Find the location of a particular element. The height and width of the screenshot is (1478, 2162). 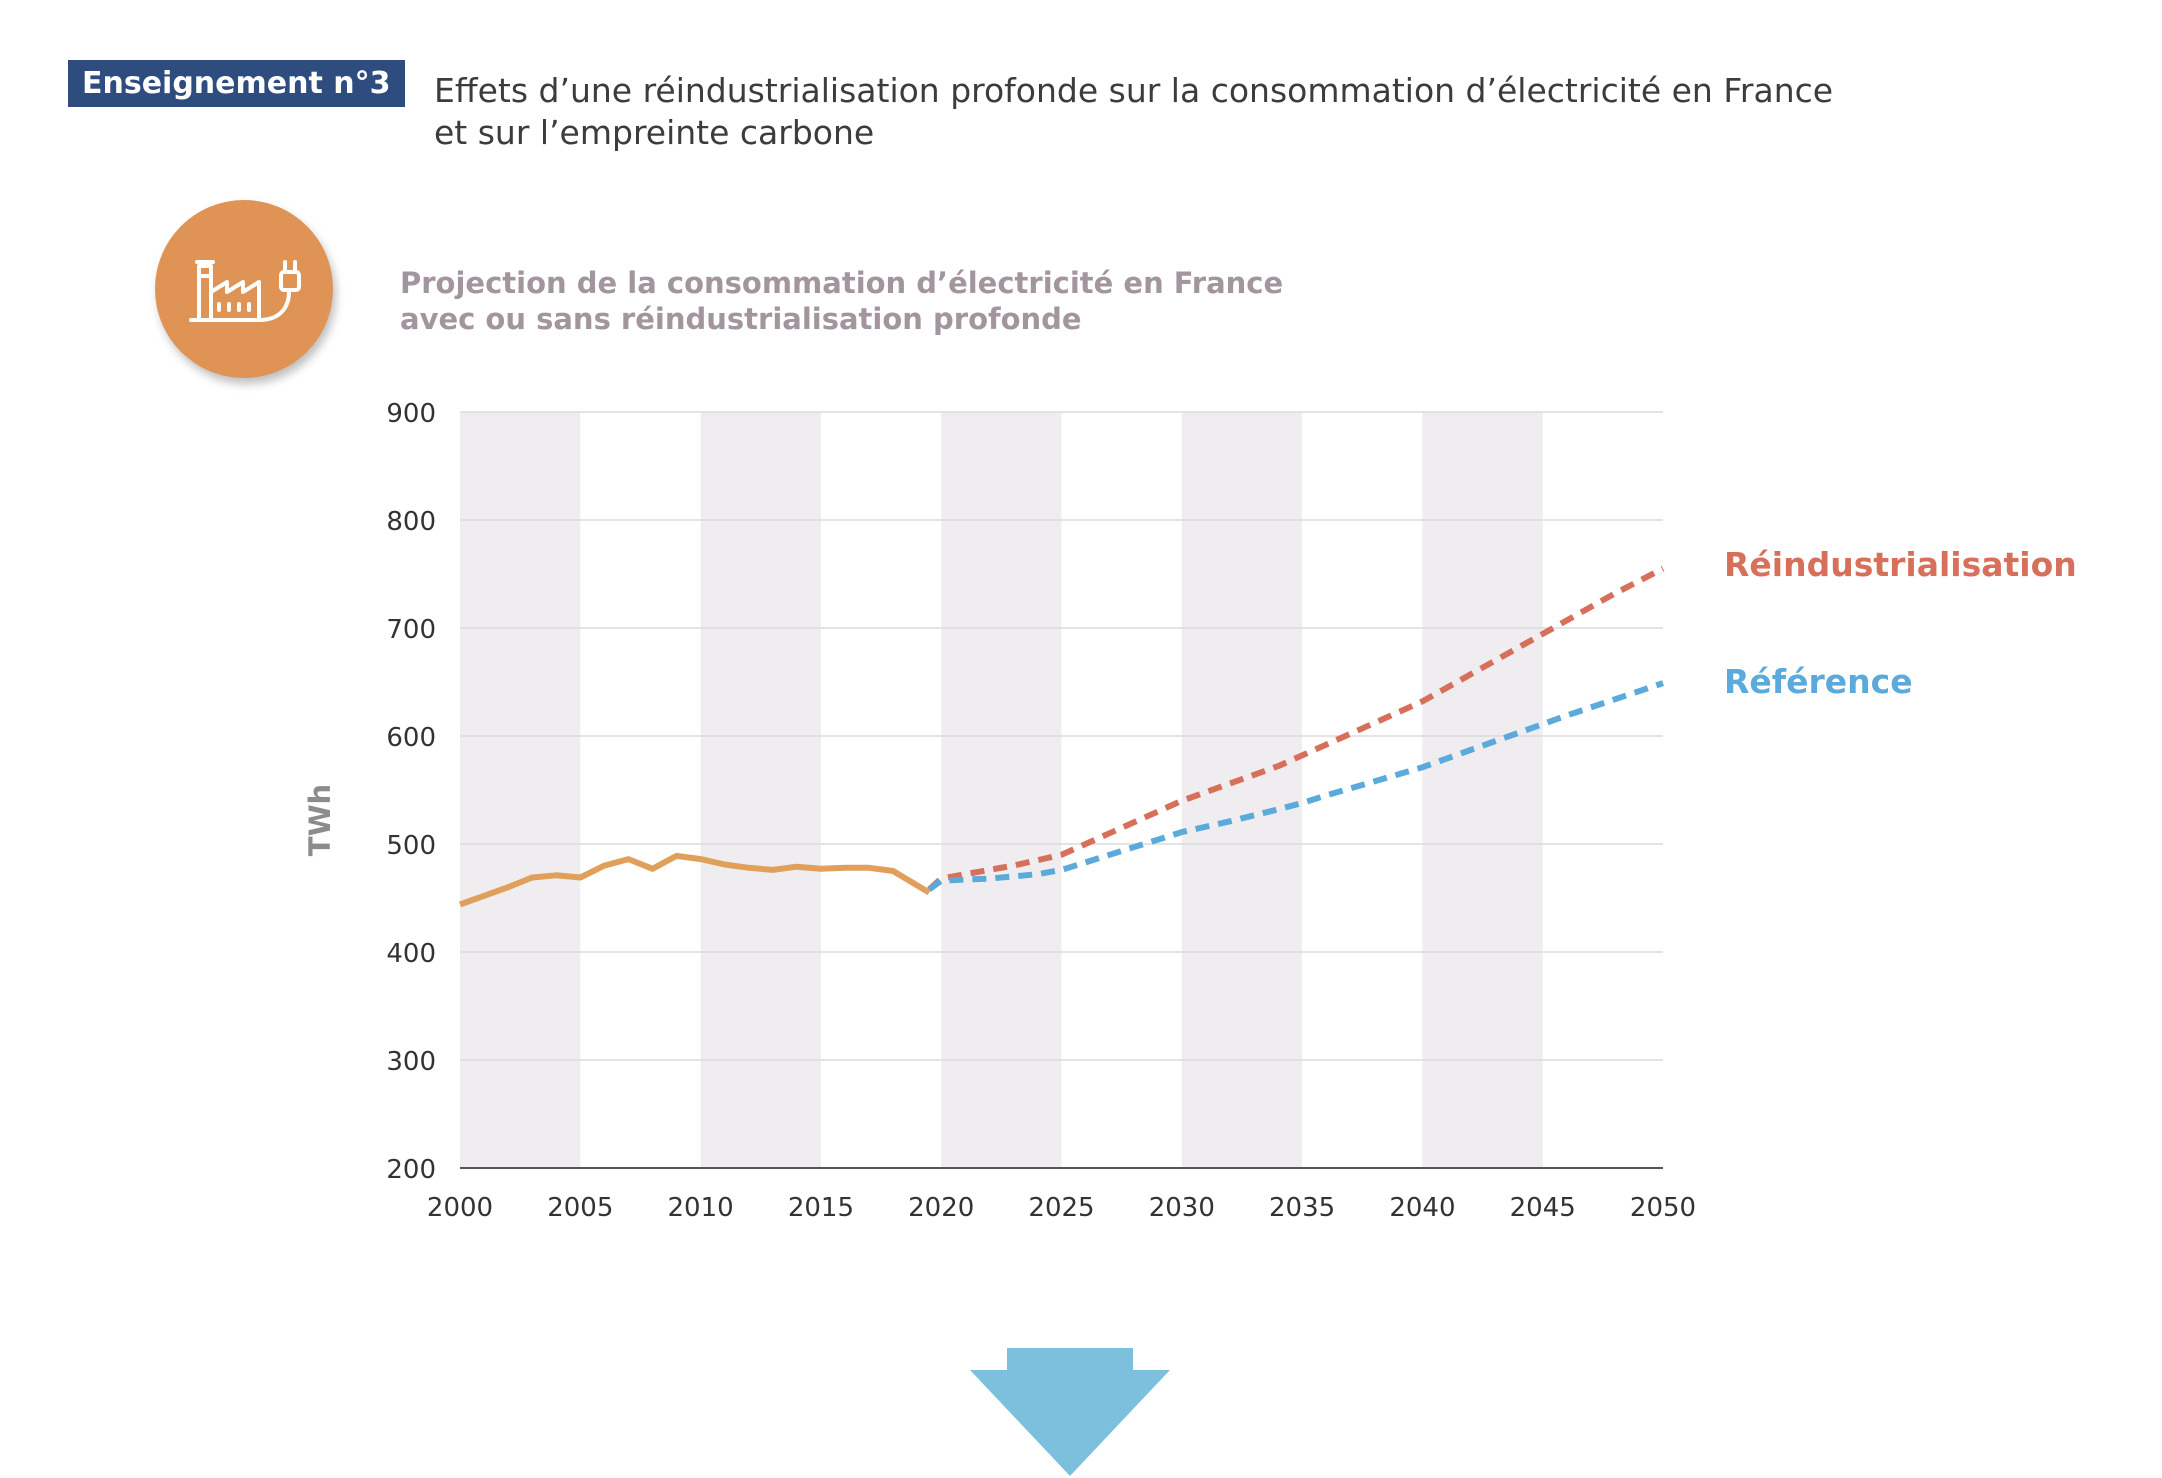

x-tick-label-2030: 2030 is located at coordinates (1182, 1208).